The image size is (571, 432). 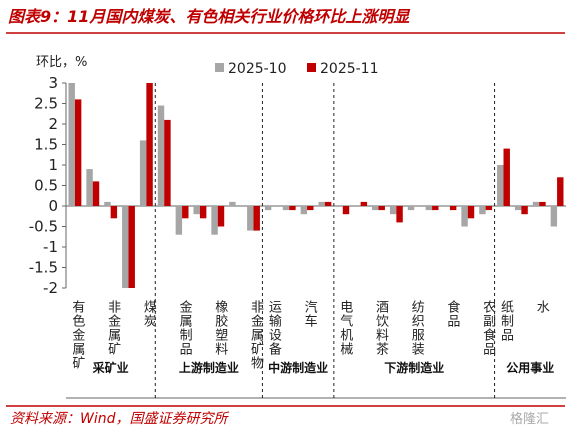 What do you see at coordinates (53, 206) in the screenshot?
I see `y-tick-label: 0` at bounding box center [53, 206].